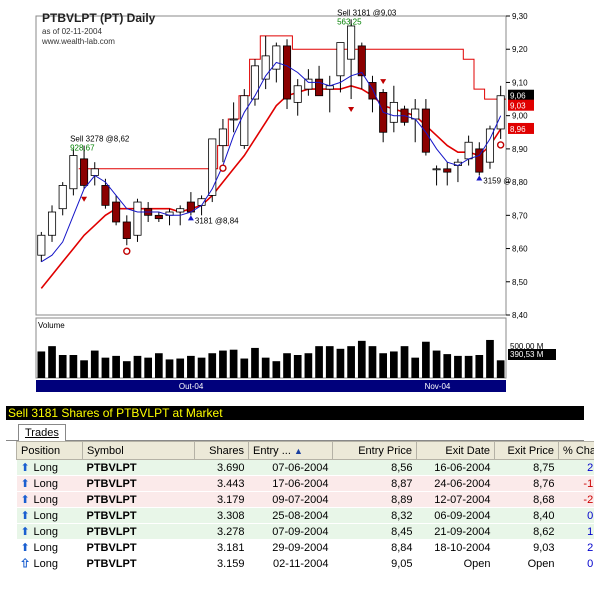  What do you see at coordinates (374, 450) in the screenshot?
I see `col-entry-price: Entry Price` at bounding box center [374, 450].